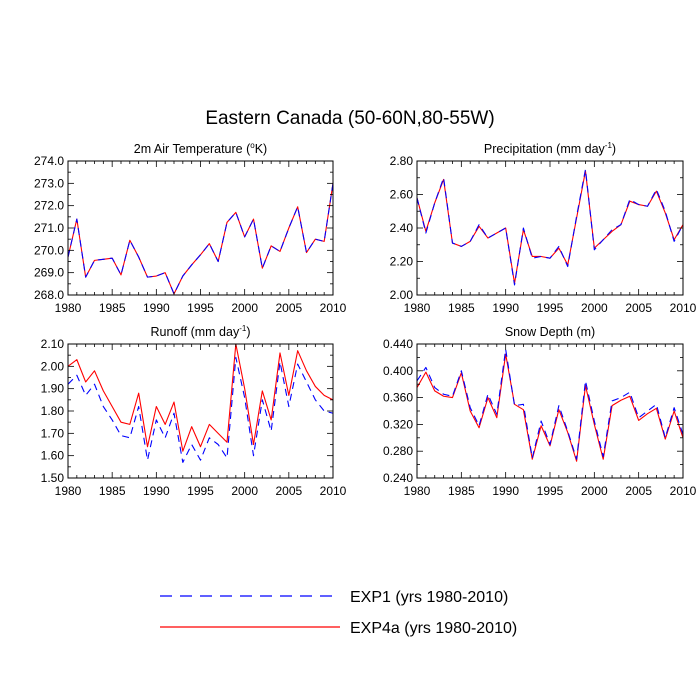 The height and width of the screenshot is (700, 700). Describe the element at coordinates (49, 183) in the screenshot. I see `y-tick-label: 273.0` at that location.